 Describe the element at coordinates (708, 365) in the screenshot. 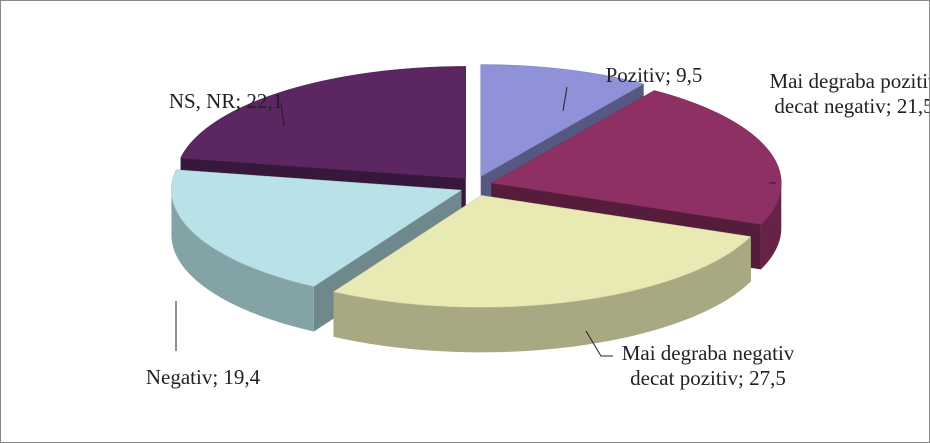

I see `data-label: Mai degraba negativ decat pozitiv; 27,5` at that location.